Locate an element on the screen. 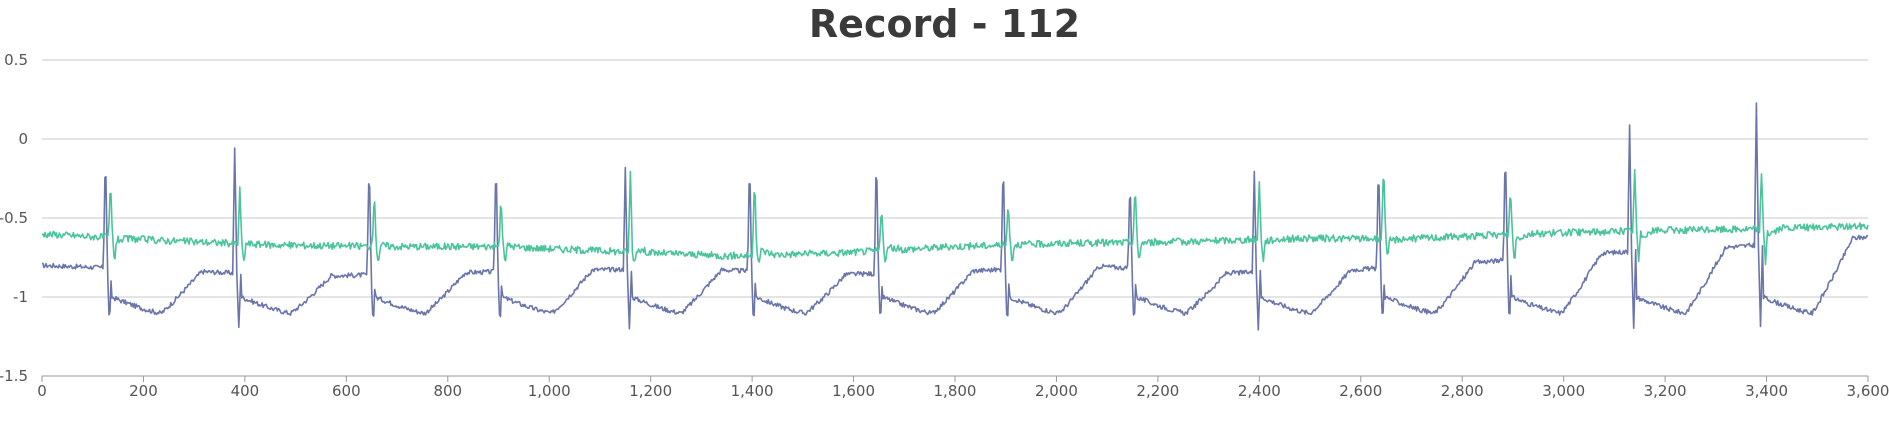 Image resolution: width=1889 pixels, height=424 pixels. x-tick-label: 200 is located at coordinates (143, 391).